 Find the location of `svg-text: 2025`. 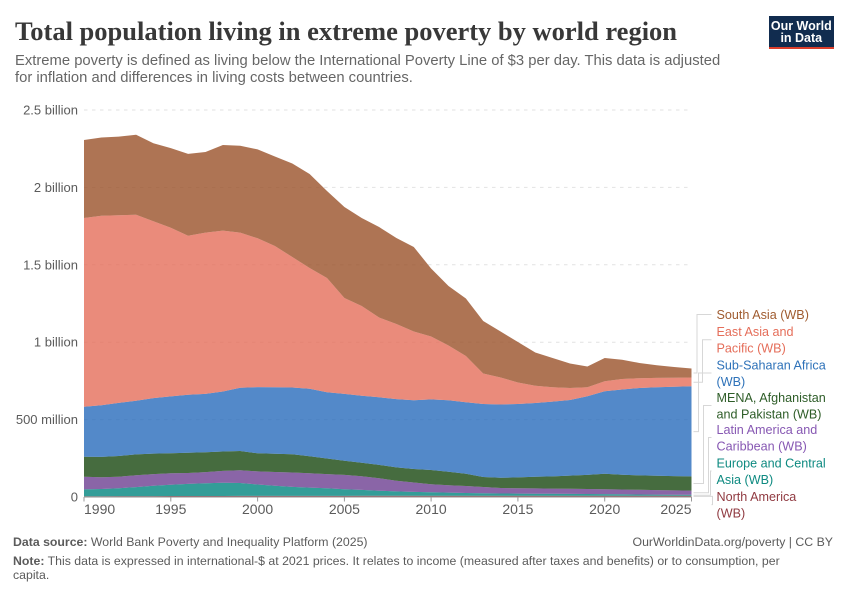

svg-text: 2025 is located at coordinates (675, 509).